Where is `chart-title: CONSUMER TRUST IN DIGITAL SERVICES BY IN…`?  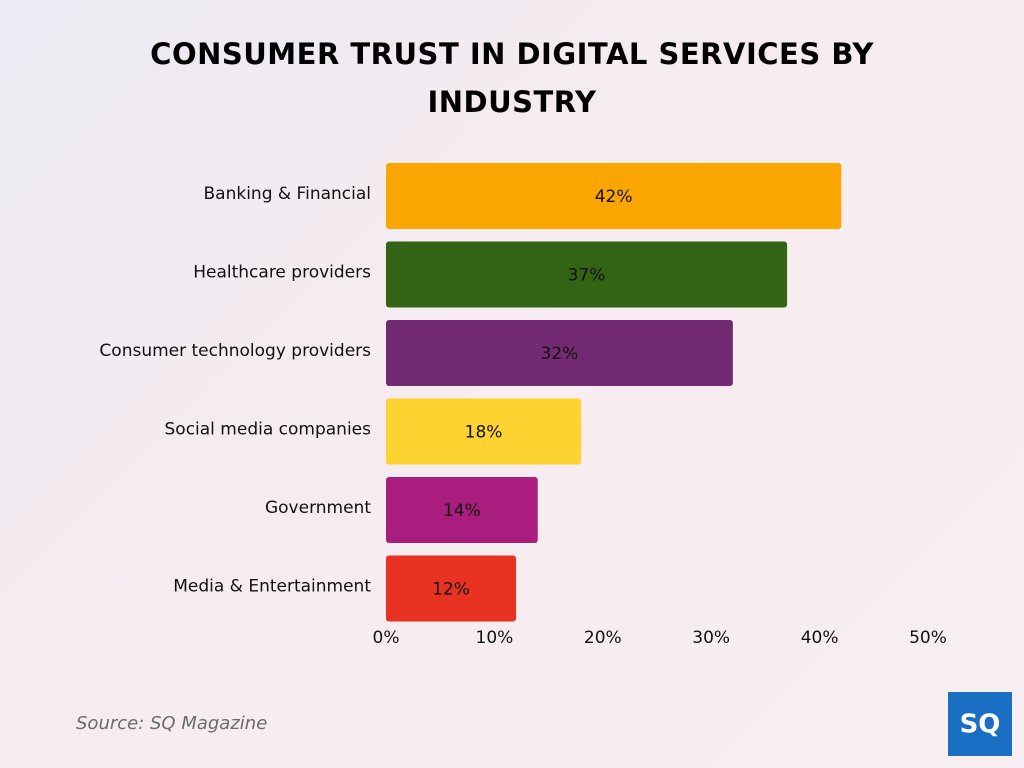 chart-title: CONSUMER TRUST IN DIGITAL SERVICES BY IN… is located at coordinates (512, 78).